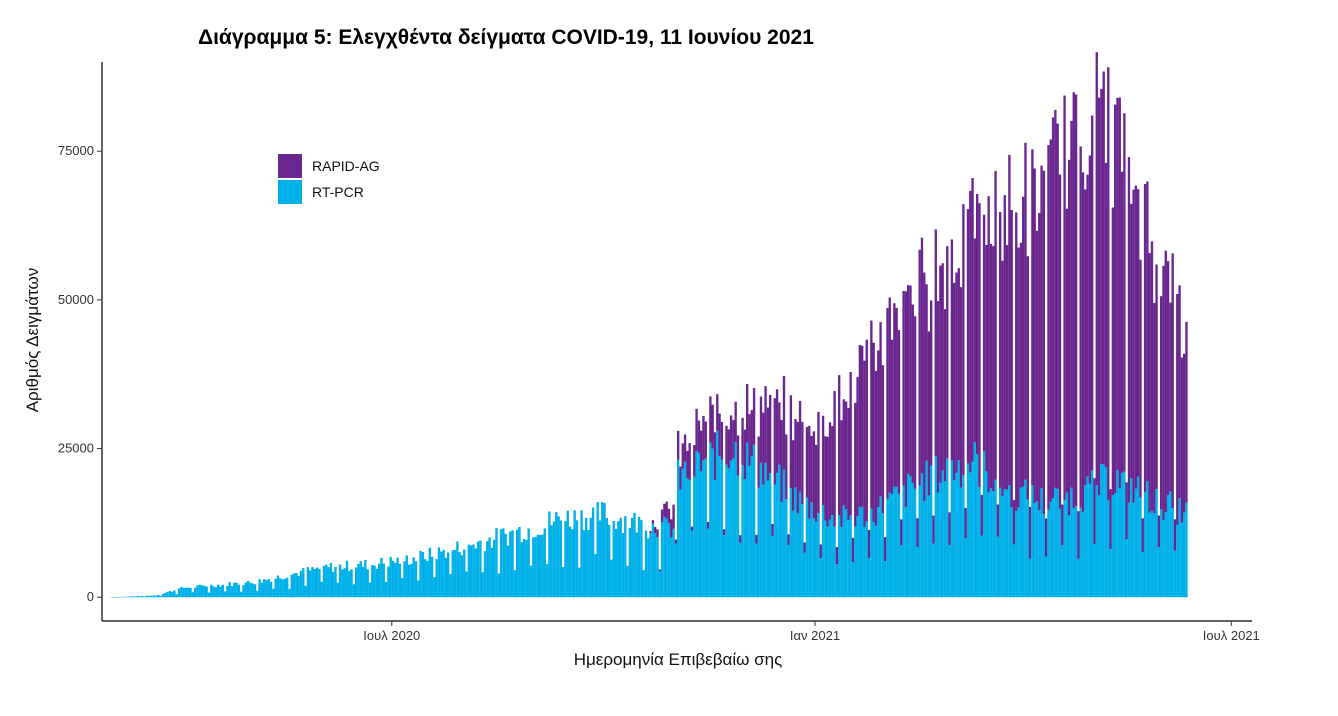 The height and width of the screenshot is (716, 1338). I want to click on legend-label: RT-PCR, so click(338, 192).